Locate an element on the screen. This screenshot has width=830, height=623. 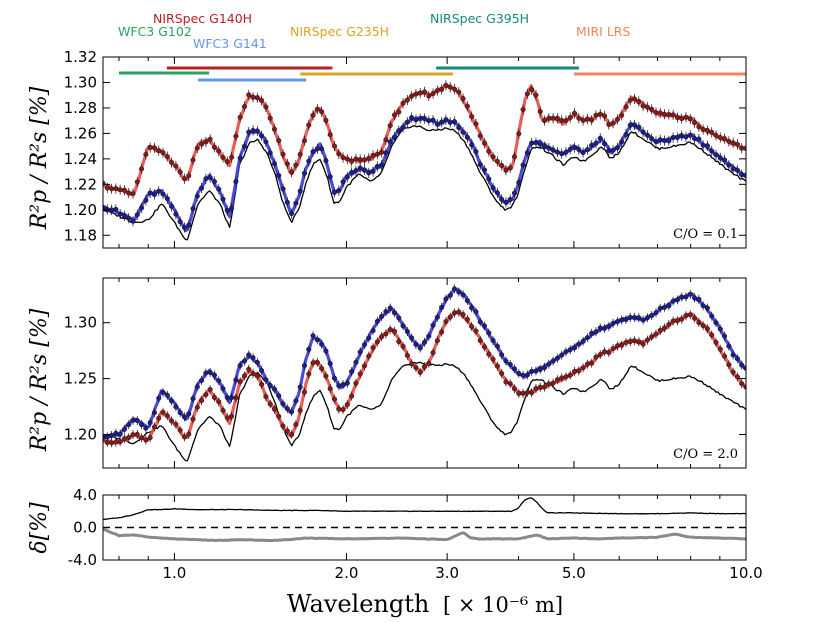
x-tick-label: 1.0 is located at coordinates (174, 573).